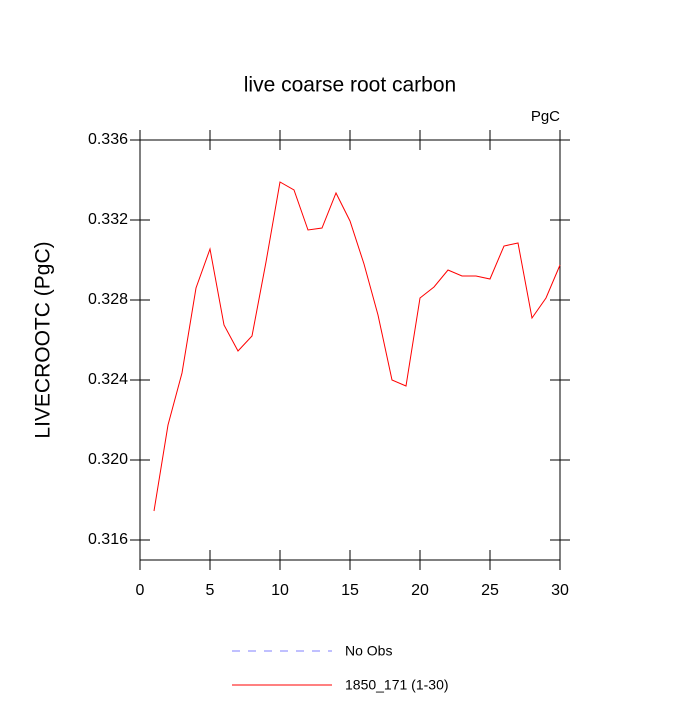 Image resolution: width=700 pixels, height=705 pixels. I want to click on chart-title: live coarse root carbon, so click(350, 85).